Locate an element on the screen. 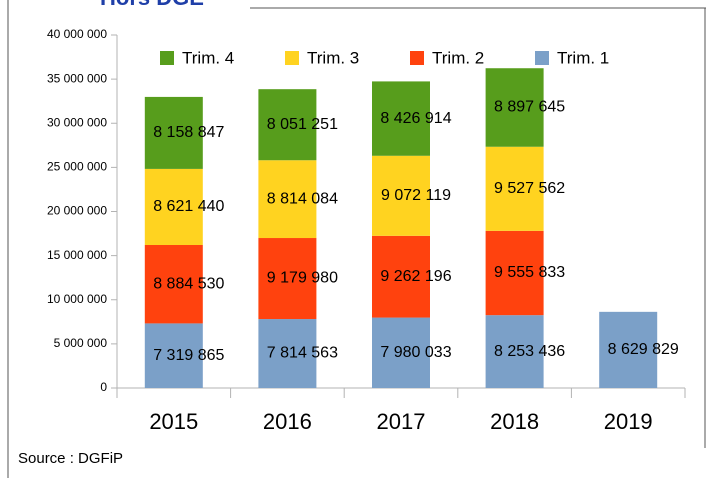 This screenshot has height=478, width=706. value-label: 8 051 251 is located at coordinates (302, 124).